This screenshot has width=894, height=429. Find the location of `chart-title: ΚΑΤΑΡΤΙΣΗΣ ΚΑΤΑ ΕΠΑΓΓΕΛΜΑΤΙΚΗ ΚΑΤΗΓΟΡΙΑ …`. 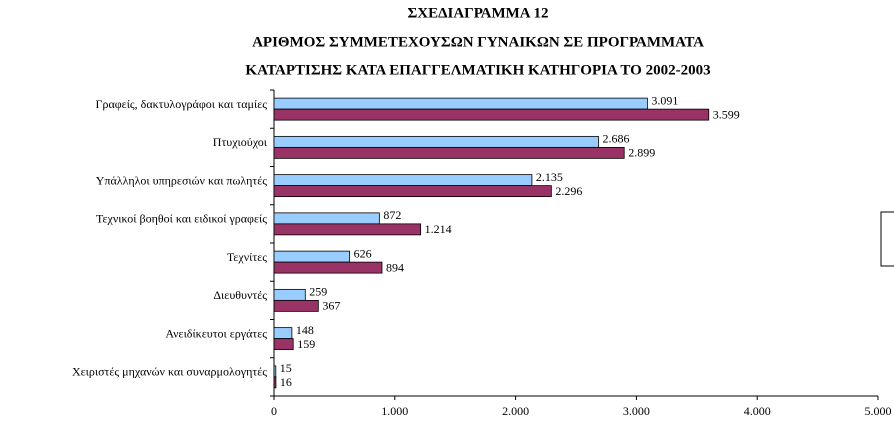

chart-title: ΚΑΤΑΡΤΙΣΗΣ ΚΑΤΑ ΕΠΑΓΓΕΛΜΑΤΙΚΗ ΚΑΤΗΓΟΡΙΑ … is located at coordinates (477, 70).